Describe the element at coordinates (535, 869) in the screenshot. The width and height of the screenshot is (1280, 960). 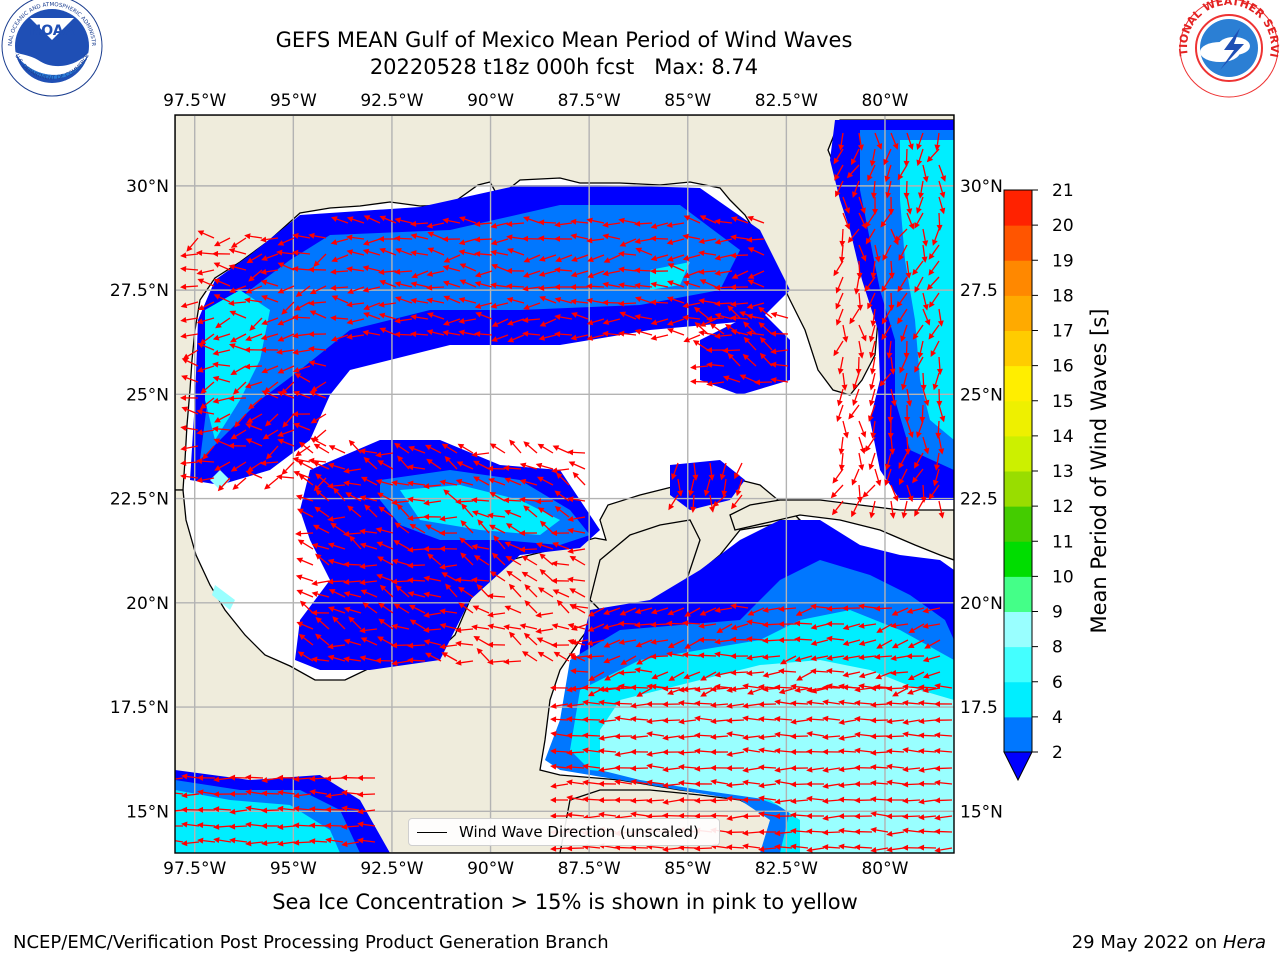
I see `lon-ticks-bottom: 97.5°W 95°W 92.5°W 90°W 87.5°W 85°W 82.5°W 80°W` at that location.